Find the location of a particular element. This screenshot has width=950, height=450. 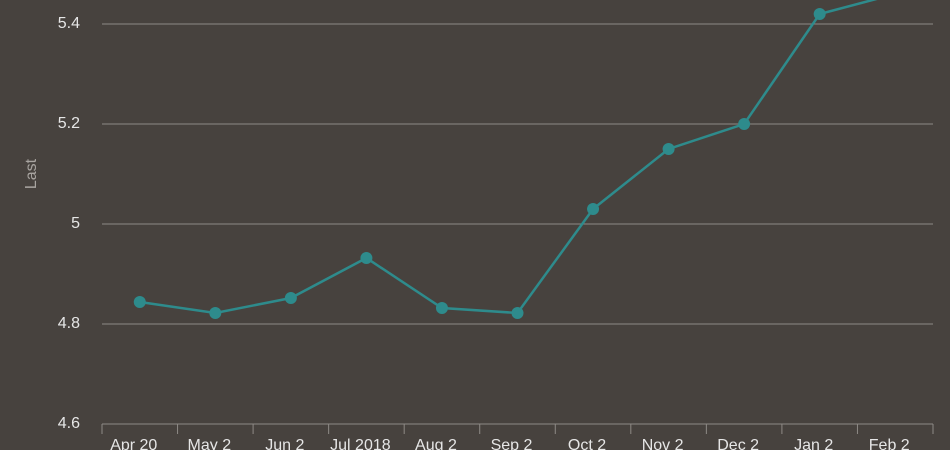

y-axis-label: Last is located at coordinates (31, 173).